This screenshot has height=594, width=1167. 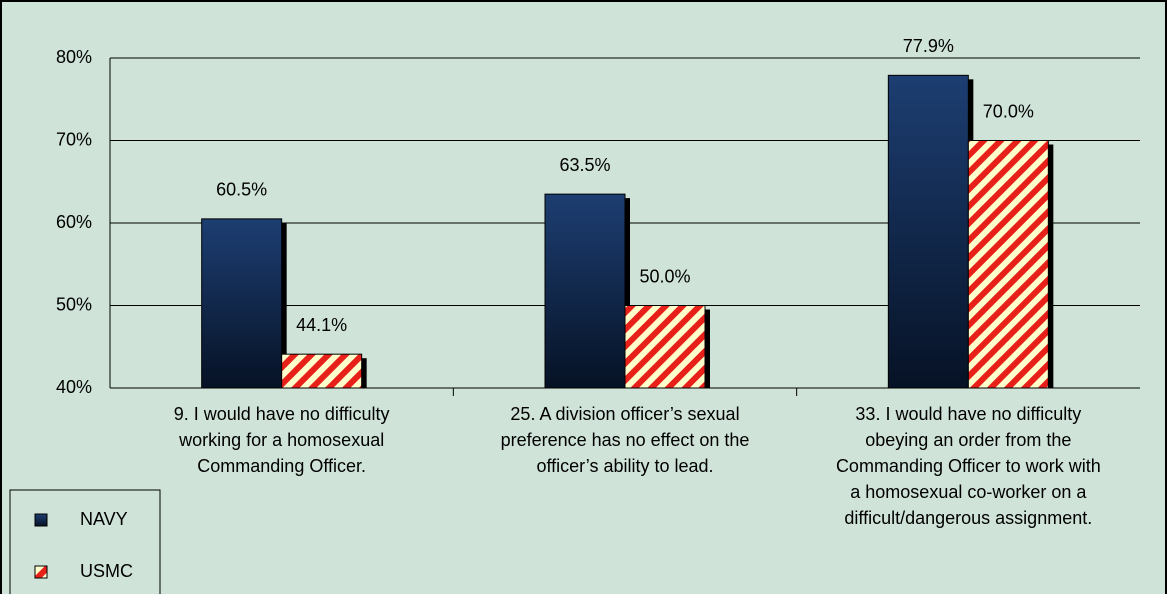 I want to click on data-label: 44.1%, so click(x=321, y=325).